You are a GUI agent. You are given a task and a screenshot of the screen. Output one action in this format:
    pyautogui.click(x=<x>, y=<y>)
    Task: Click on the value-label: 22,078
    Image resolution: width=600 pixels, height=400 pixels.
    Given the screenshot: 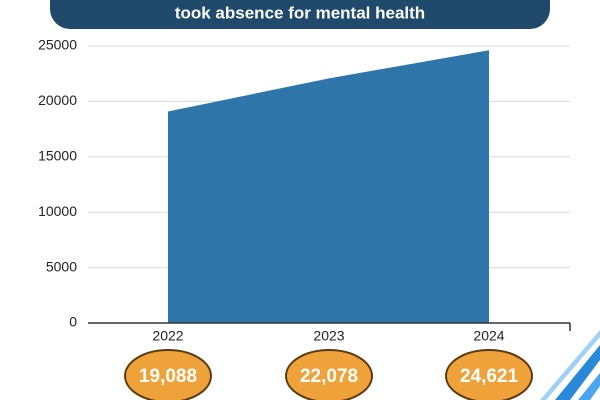 What is the action you would take?
    pyautogui.click(x=329, y=376)
    